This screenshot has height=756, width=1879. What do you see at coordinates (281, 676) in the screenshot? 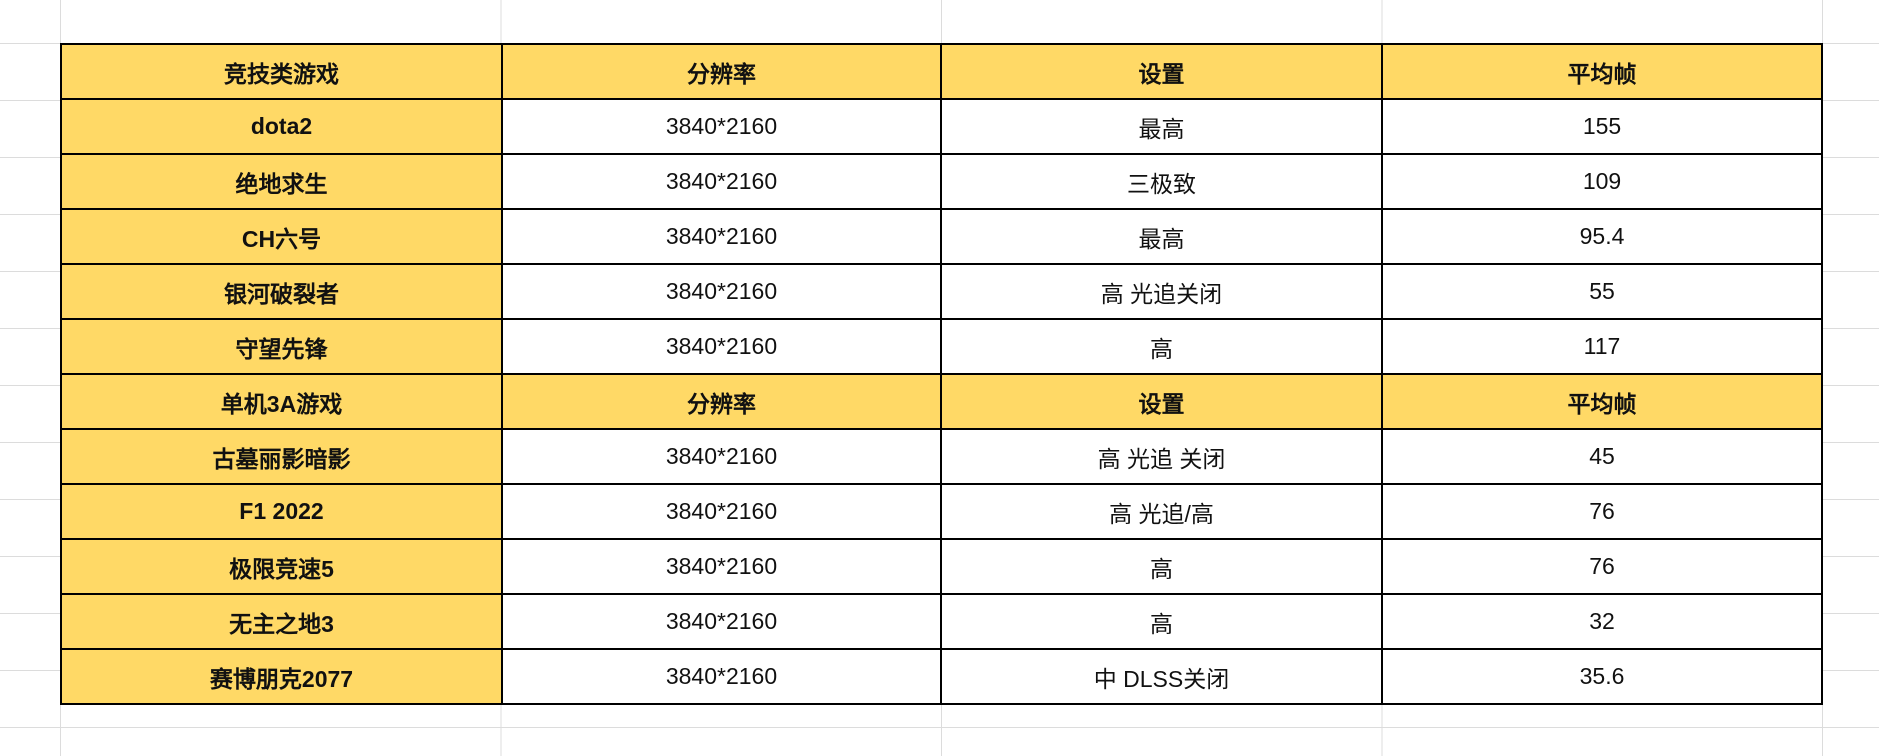
I see `table-row-cell: 赛博朋克2077` at bounding box center [281, 676].